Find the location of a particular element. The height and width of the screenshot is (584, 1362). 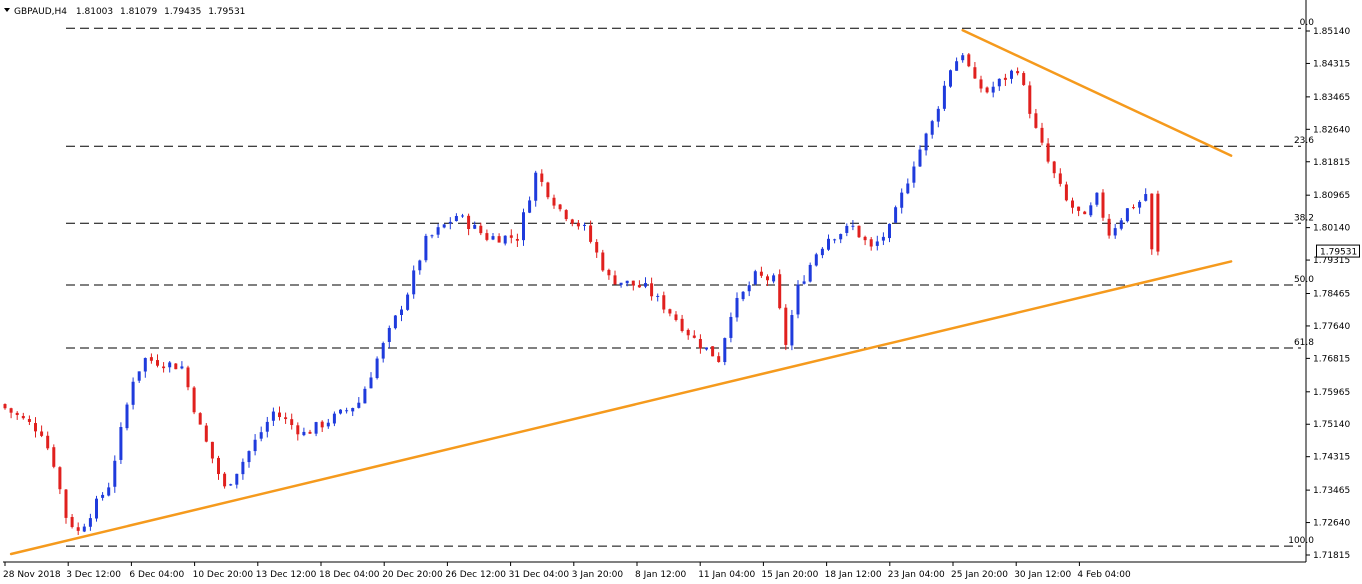

x-tick-label: 8 Jan 12:00 is located at coordinates (661, 575).